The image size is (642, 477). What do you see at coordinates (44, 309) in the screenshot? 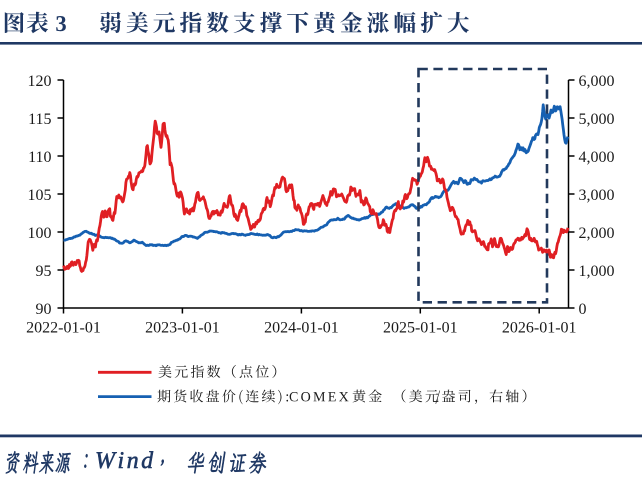
I see `svg-text: 90` at bounding box center [44, 309].